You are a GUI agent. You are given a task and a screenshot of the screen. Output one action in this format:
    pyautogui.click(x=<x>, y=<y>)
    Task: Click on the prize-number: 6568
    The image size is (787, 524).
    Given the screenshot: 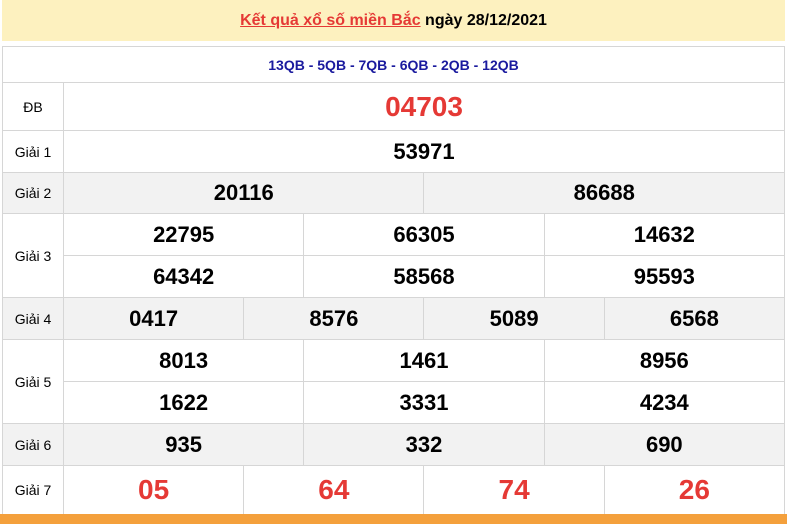 What is the action you would take?
    pyautogui.click(x=694, y=318)
    